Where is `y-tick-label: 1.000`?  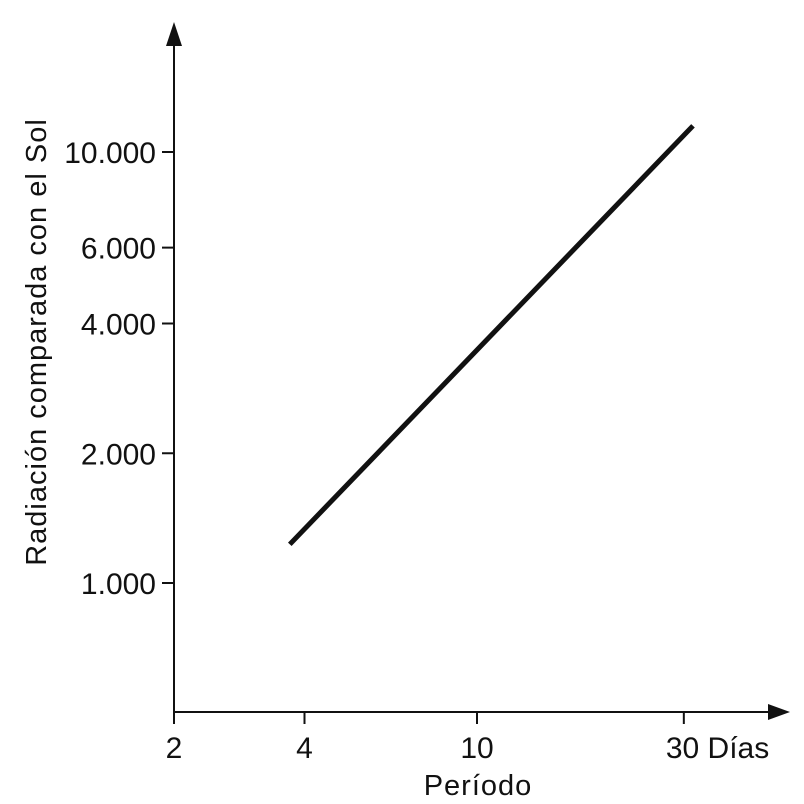 y-tick-label: 1.000 is located at coordinates (118, 584).